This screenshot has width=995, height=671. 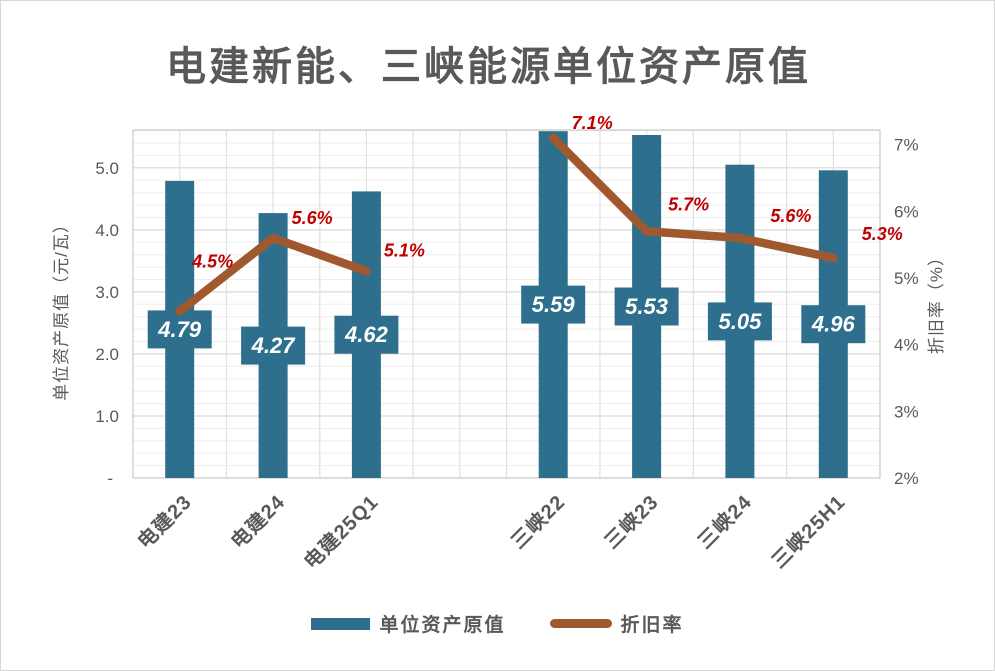 I want to click on y-axis-left-tick: 4.0, so click(x=107, y=230).